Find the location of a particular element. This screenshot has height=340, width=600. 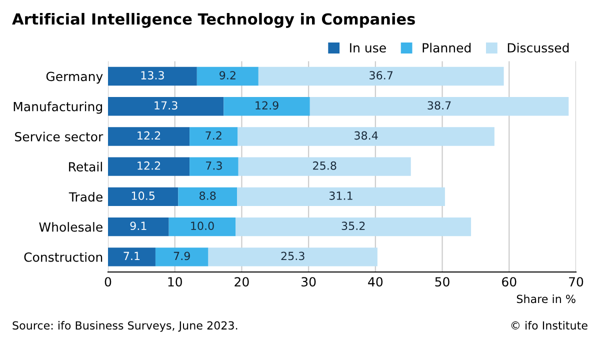

x-tick-label: 0 is located at coordinates (108, 282).